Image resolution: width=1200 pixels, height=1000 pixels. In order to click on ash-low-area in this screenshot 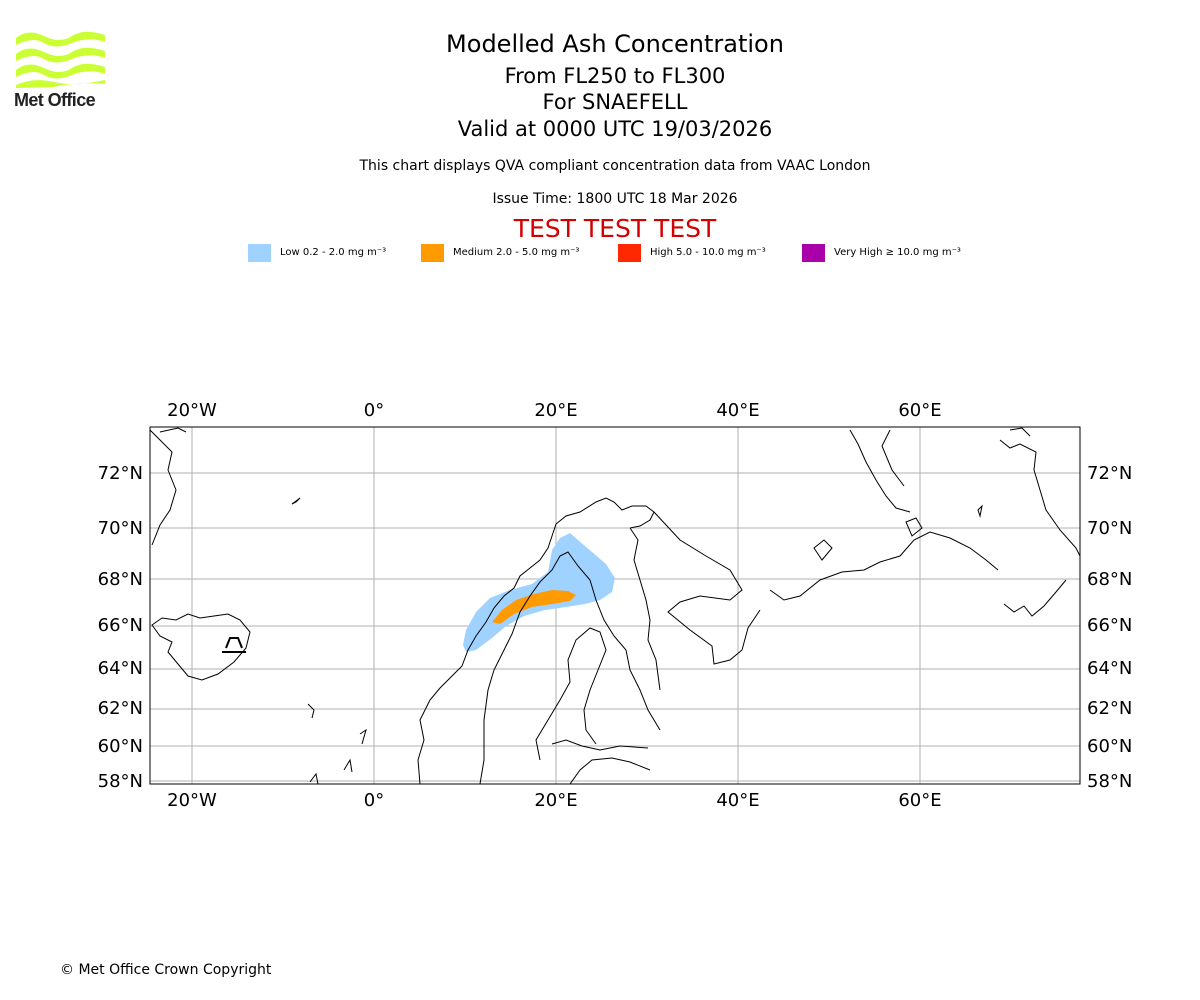, I will do `click(539, 592)`.